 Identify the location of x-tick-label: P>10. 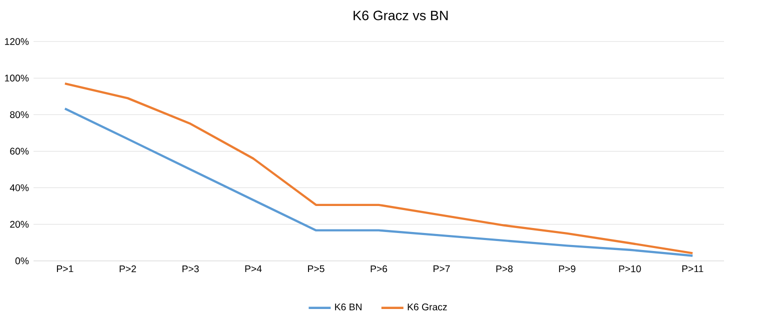
(630, 268).